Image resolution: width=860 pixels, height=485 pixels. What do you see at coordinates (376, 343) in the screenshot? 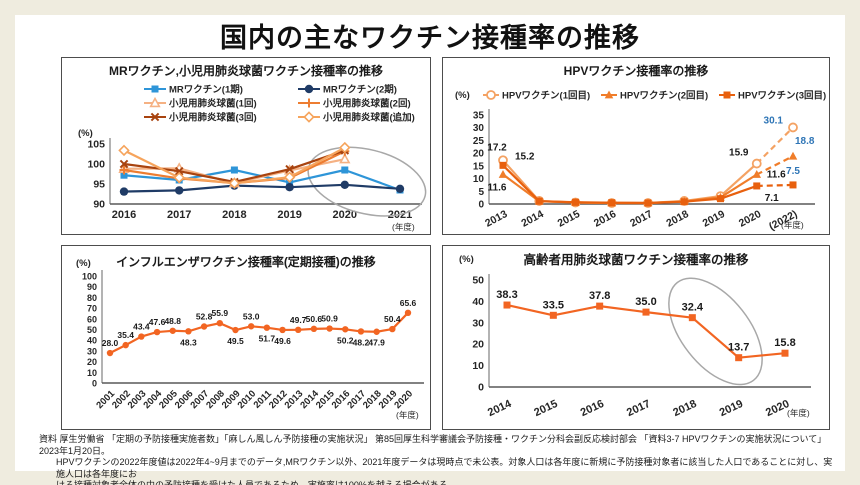
I see `svg-text: 47.9` at bounding box center [376, 343].